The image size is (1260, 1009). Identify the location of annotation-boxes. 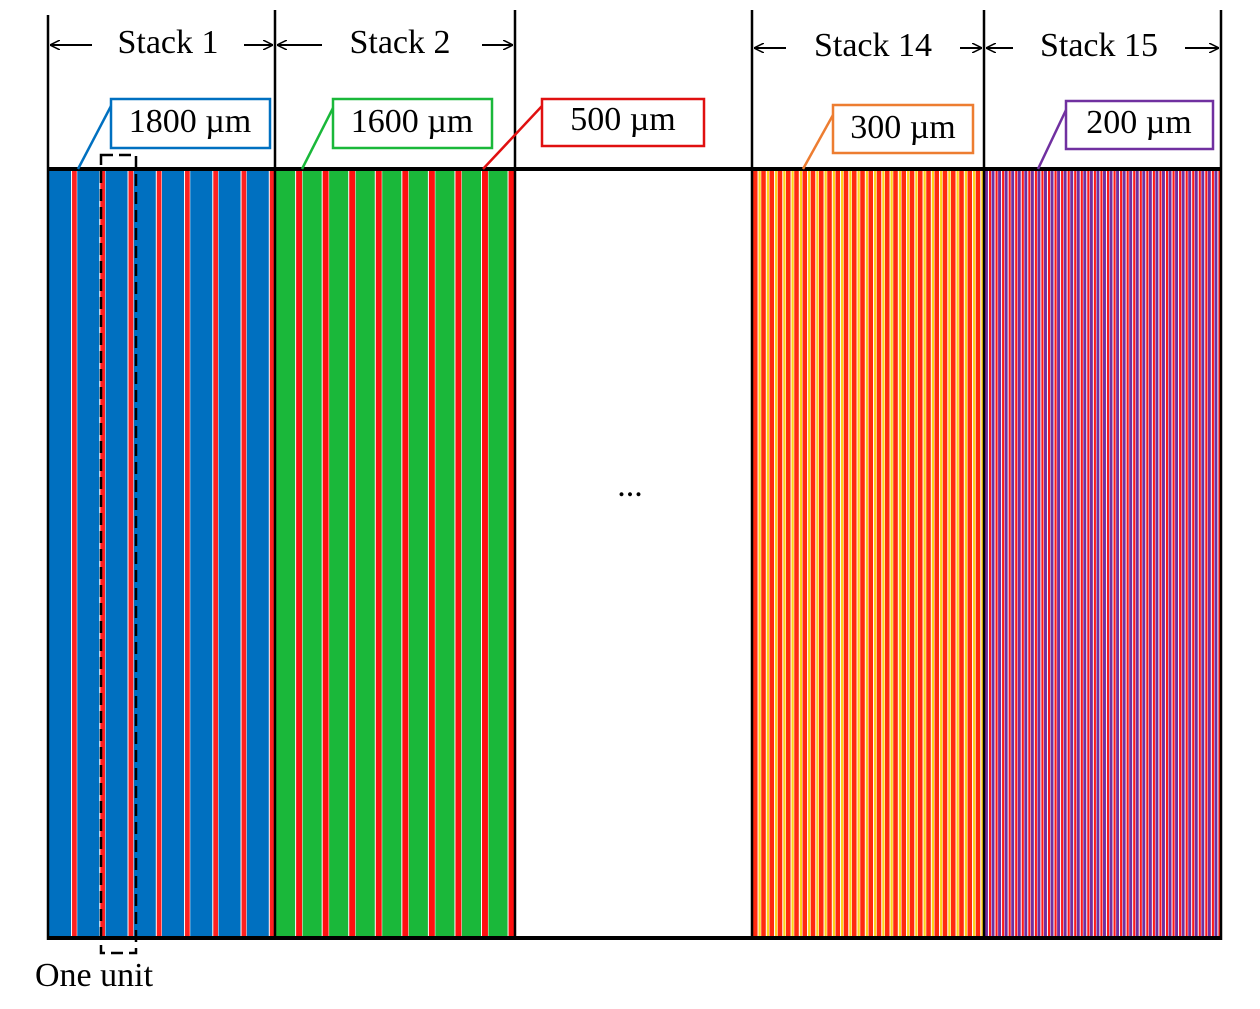
(645, 133).